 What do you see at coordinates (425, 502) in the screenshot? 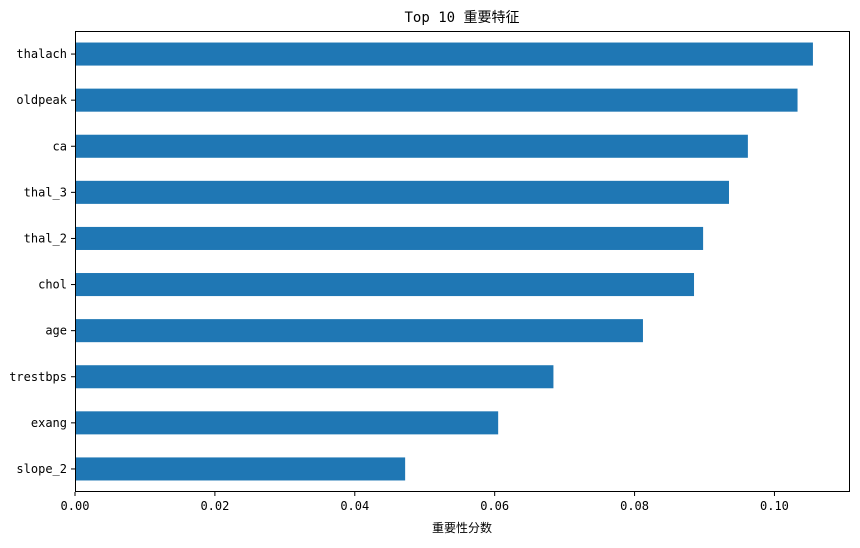
I see `x-ticks-layer: 0.00 0.02 0.04 0.06 0.08 0.10` at bounding box center [425, 502].